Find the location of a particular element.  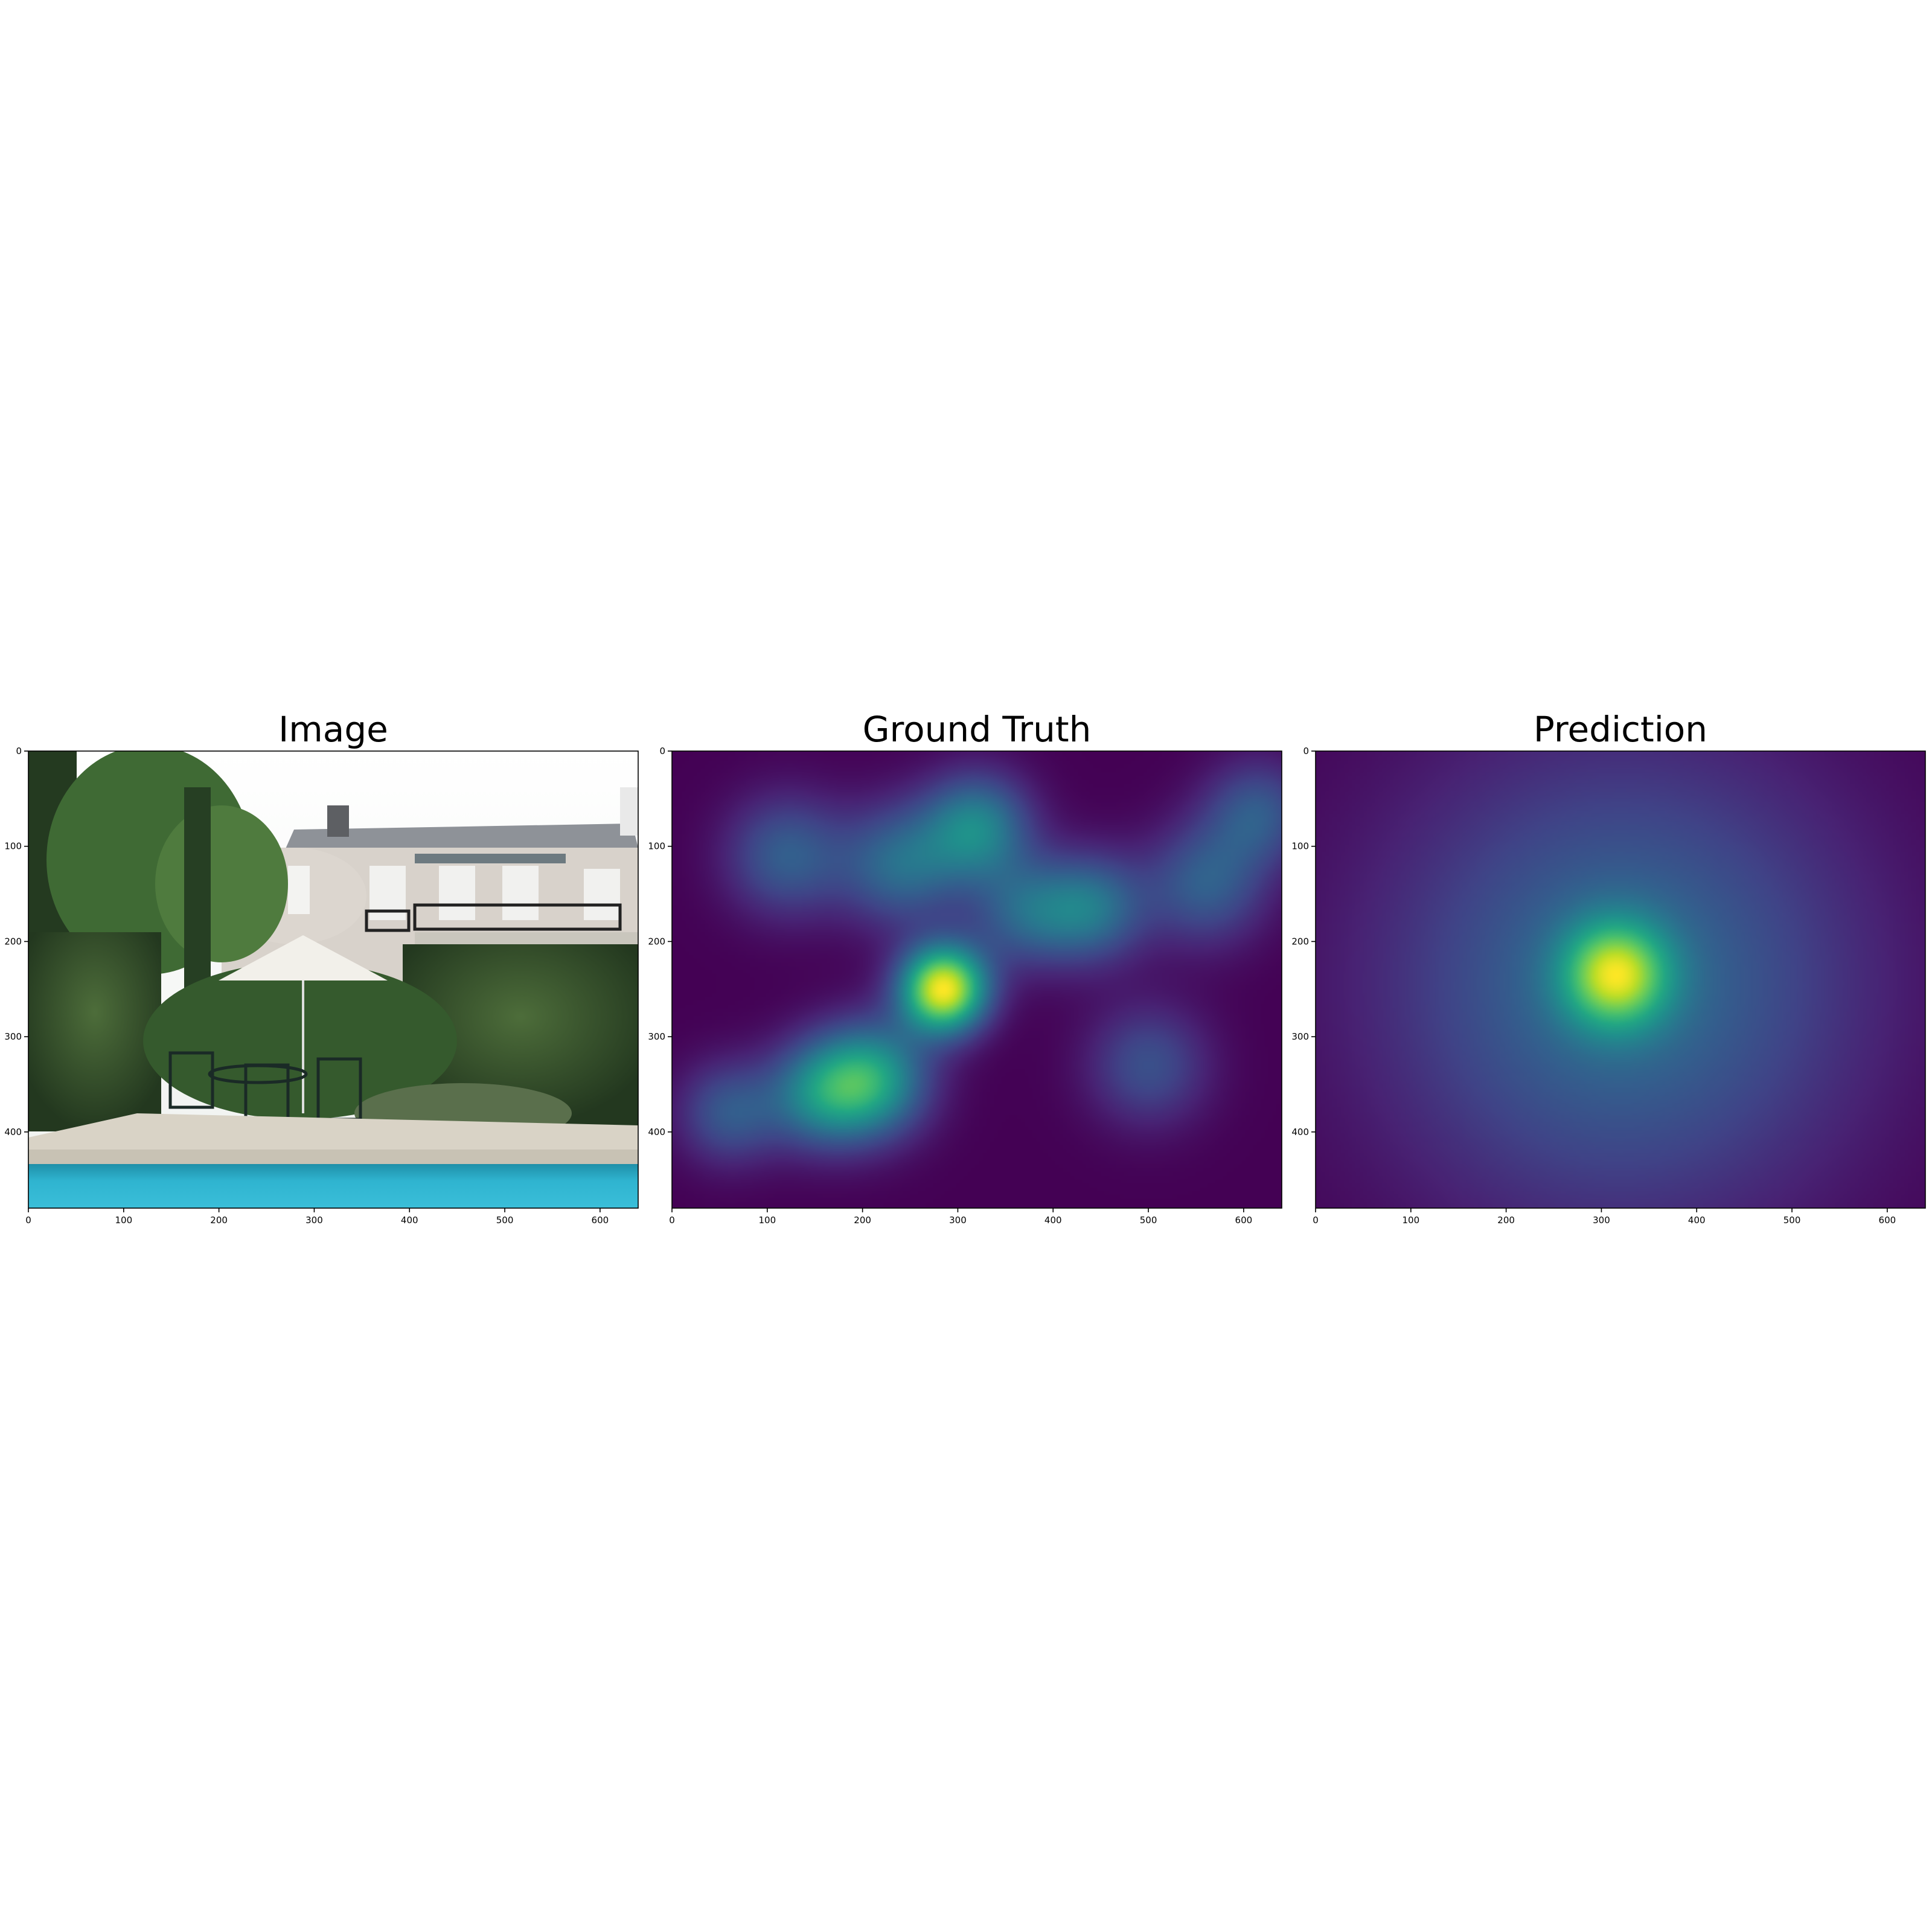

x-axis-image: 0 100 200 300 400 500 600 is located at coordinates (317, 1217).